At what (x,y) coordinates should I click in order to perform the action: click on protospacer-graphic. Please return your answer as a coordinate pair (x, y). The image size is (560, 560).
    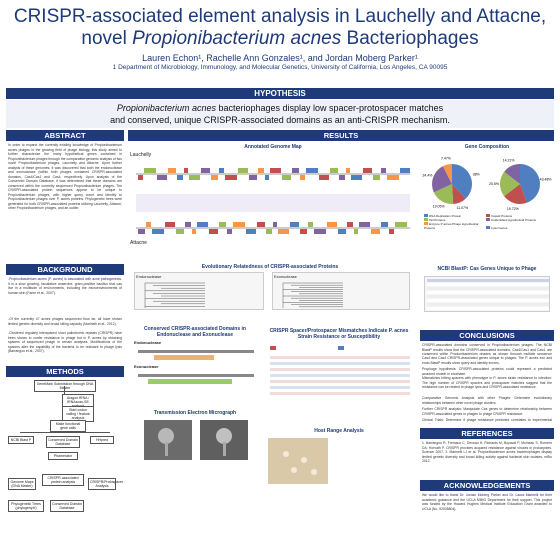
    Looking at the image, I should click on (340, 370).